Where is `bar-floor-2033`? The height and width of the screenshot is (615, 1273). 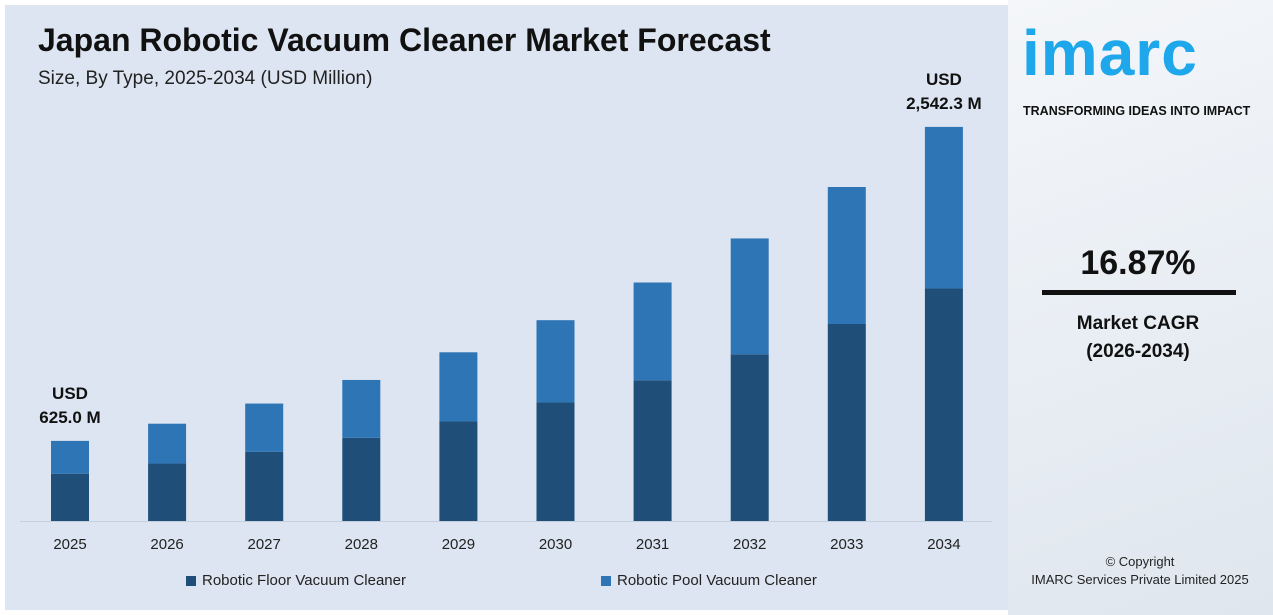
bar-floor-2033 is located at coordinates (846, 422).